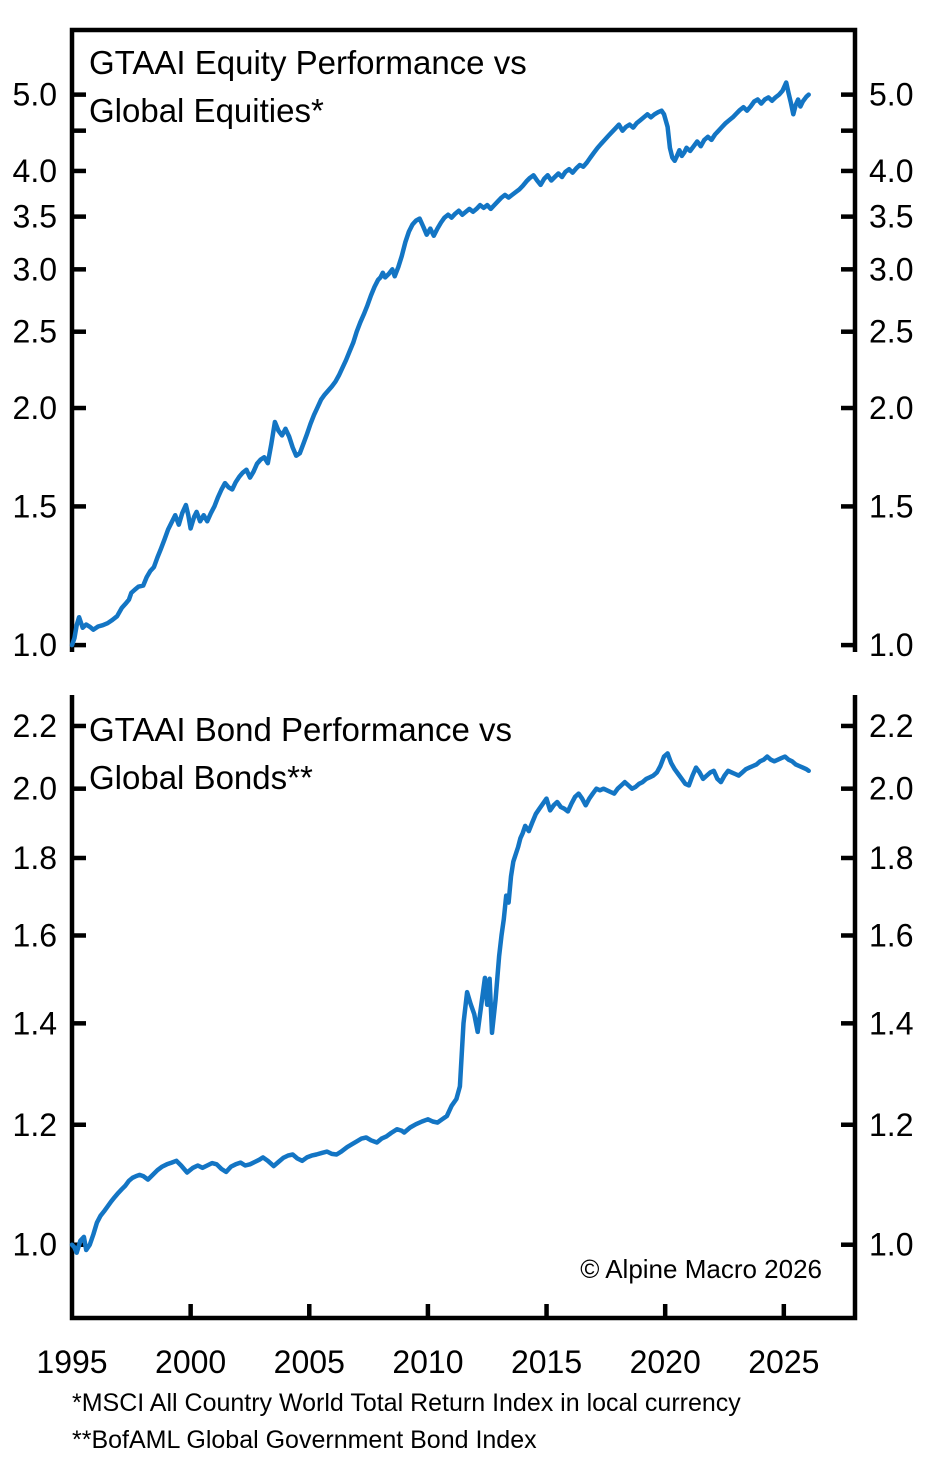 Image resolution: width=933 pixels, height=1465 pixels. Describe the element at coordinates (35, 269) in the screenshot. I see `equity-ytick-label-left: 3.0` at that location.